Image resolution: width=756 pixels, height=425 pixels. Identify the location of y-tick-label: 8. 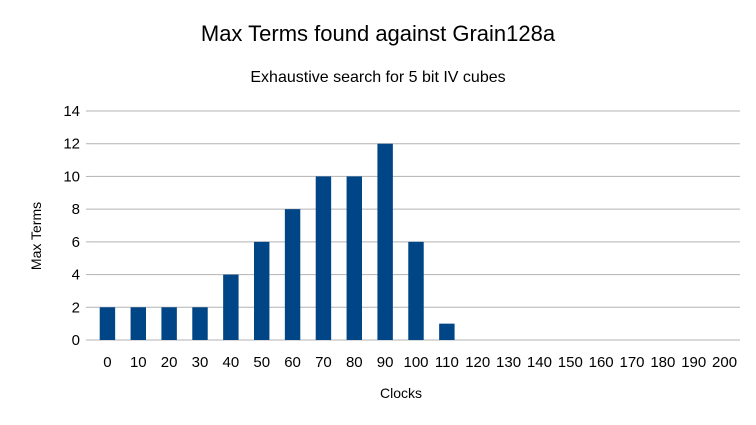
(76, 209).